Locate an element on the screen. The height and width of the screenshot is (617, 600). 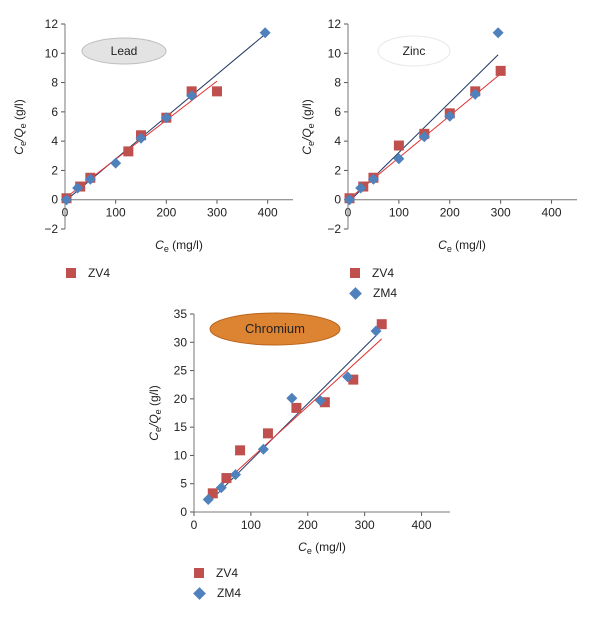
legend-zinc: ZV4 ZM4 is located at coordinates (373, 283).